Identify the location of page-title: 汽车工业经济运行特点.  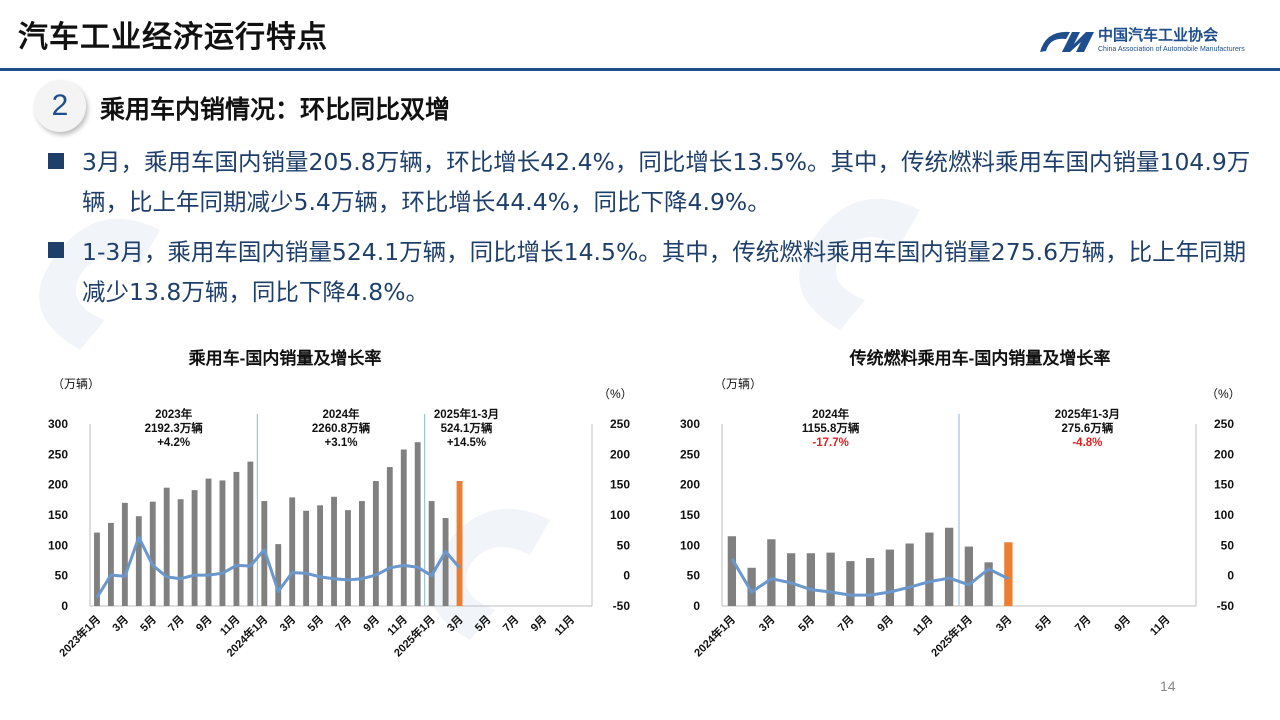
(173, 37).